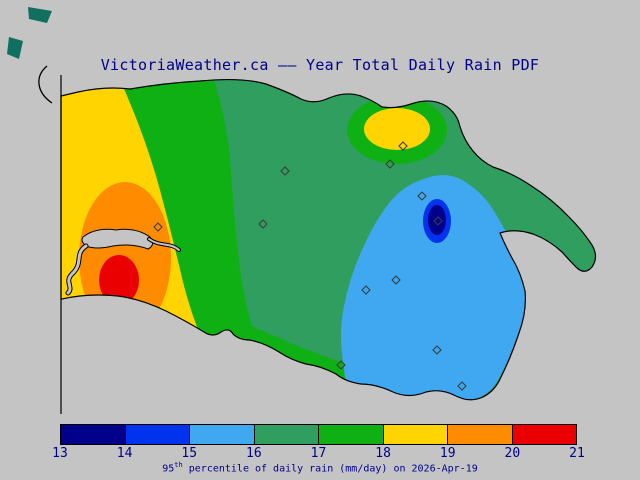  I want to click on creek-water, so click(164, 244).